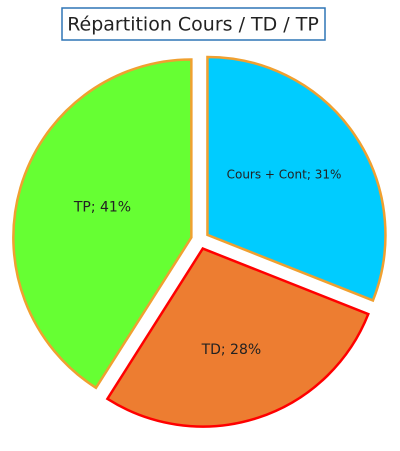 Image resolution: width=400 pixels, height=451 pixels. What do you see at coordinates (102, 208) in the screenshot?
I see `data-label: TP; 41%` at bounding box center [102, 208].